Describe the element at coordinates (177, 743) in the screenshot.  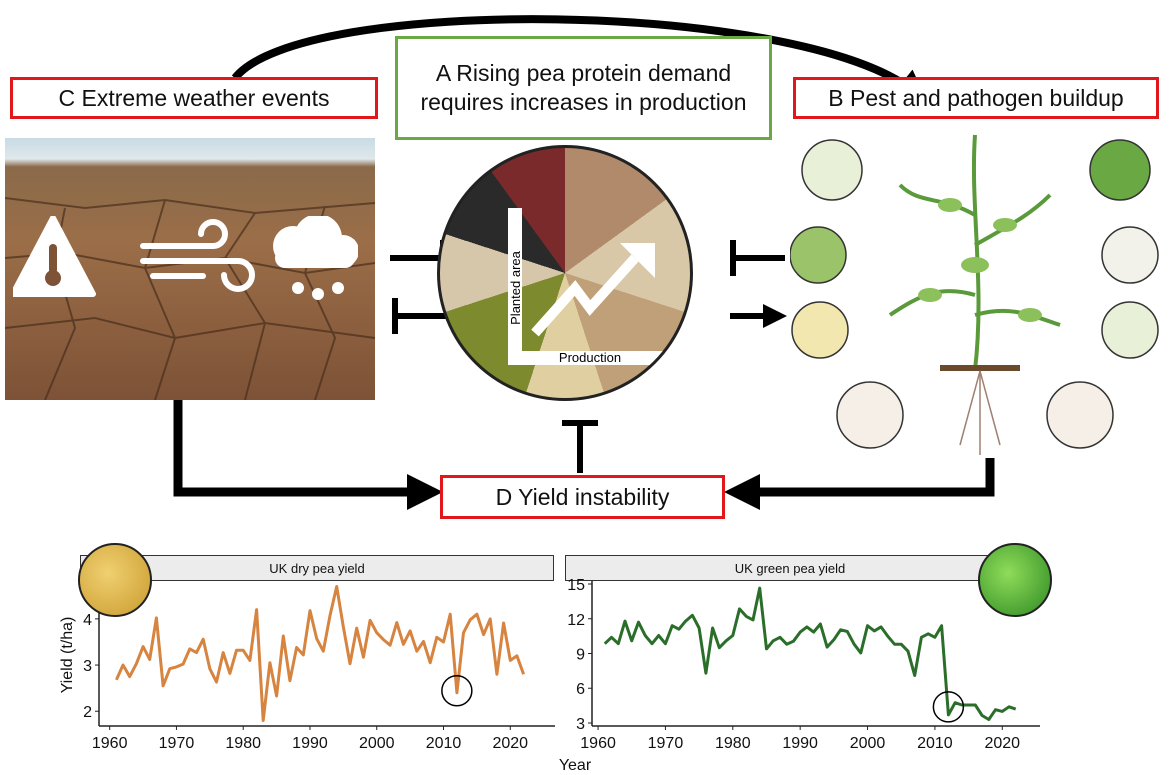
I see `dry-pea-x-tick-label: 1970` at that location.